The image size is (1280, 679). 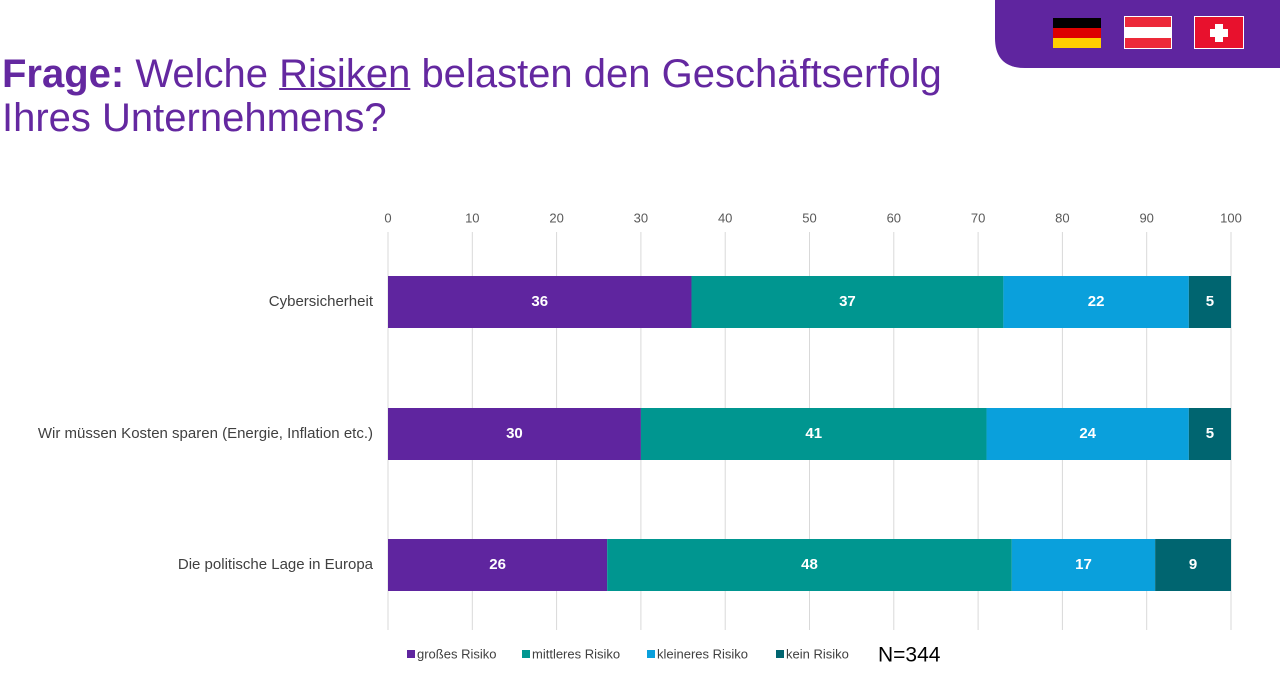 What do you see at coordinates (387, 217) in the screenshot?
I see `x-tick-label: 0` at bounding box center [387, 217].